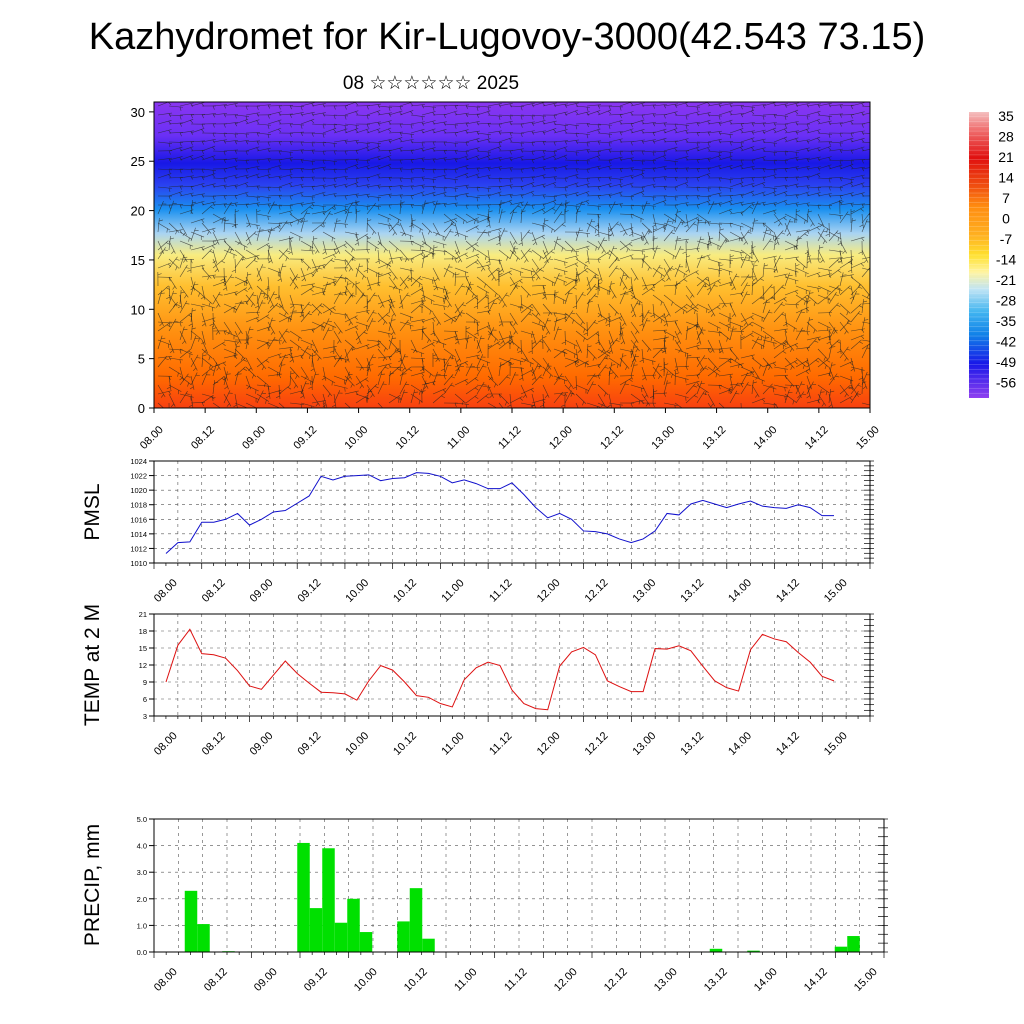  What do you see at coordinates (143, 648) in the screenshot?
I see `ytick-label: 15` at bounding box center [143, 648].